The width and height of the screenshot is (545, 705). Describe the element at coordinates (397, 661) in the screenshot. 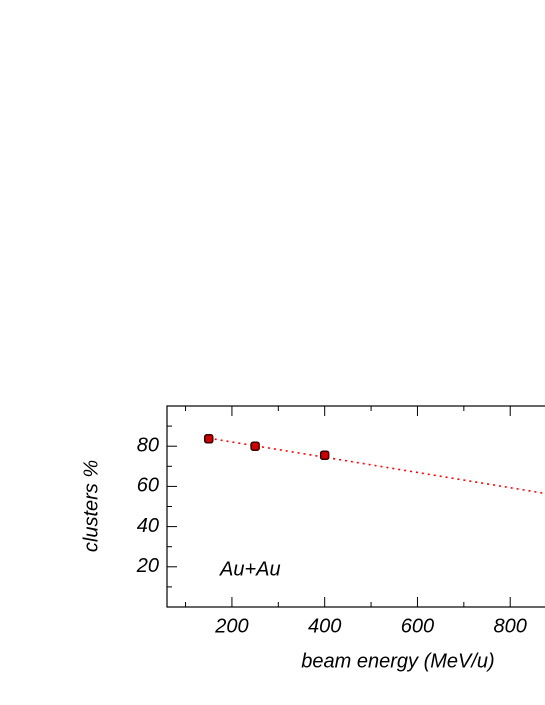

I see `x-axis-label: beam energy (MeV/u)` at that location.